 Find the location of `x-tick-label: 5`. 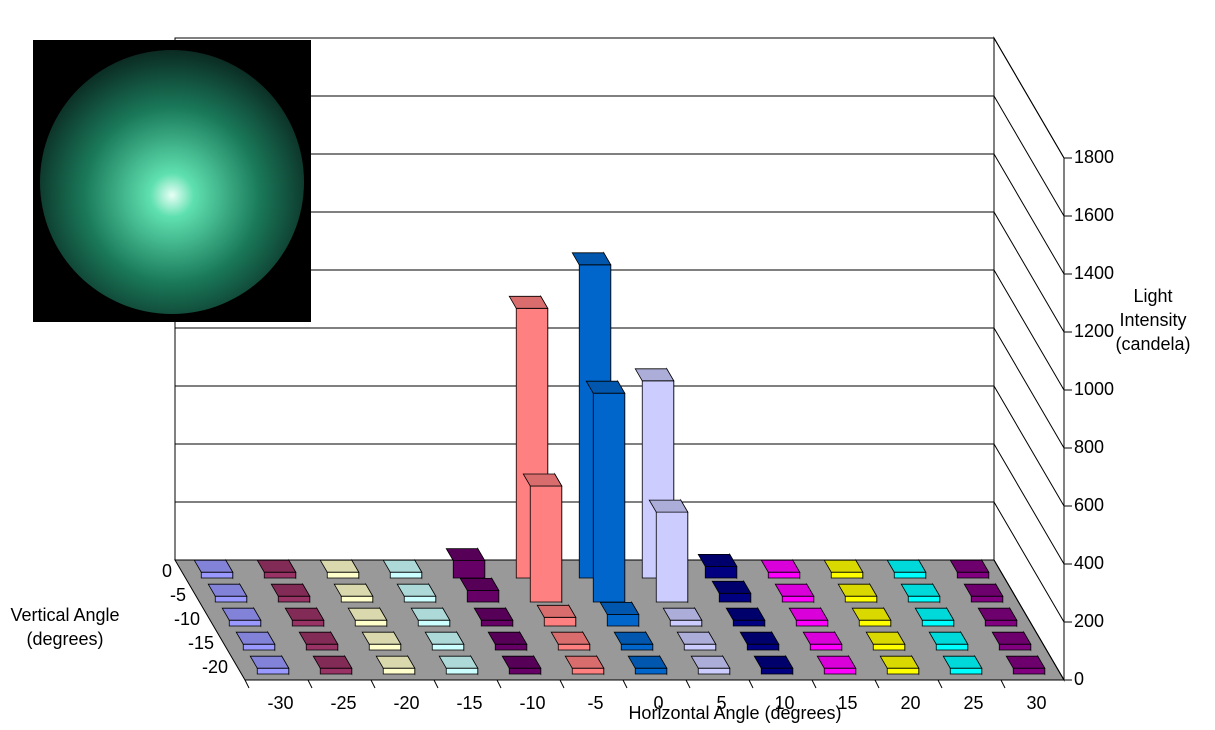

x-tick-label: 5 is located at coordinates (721, 703).